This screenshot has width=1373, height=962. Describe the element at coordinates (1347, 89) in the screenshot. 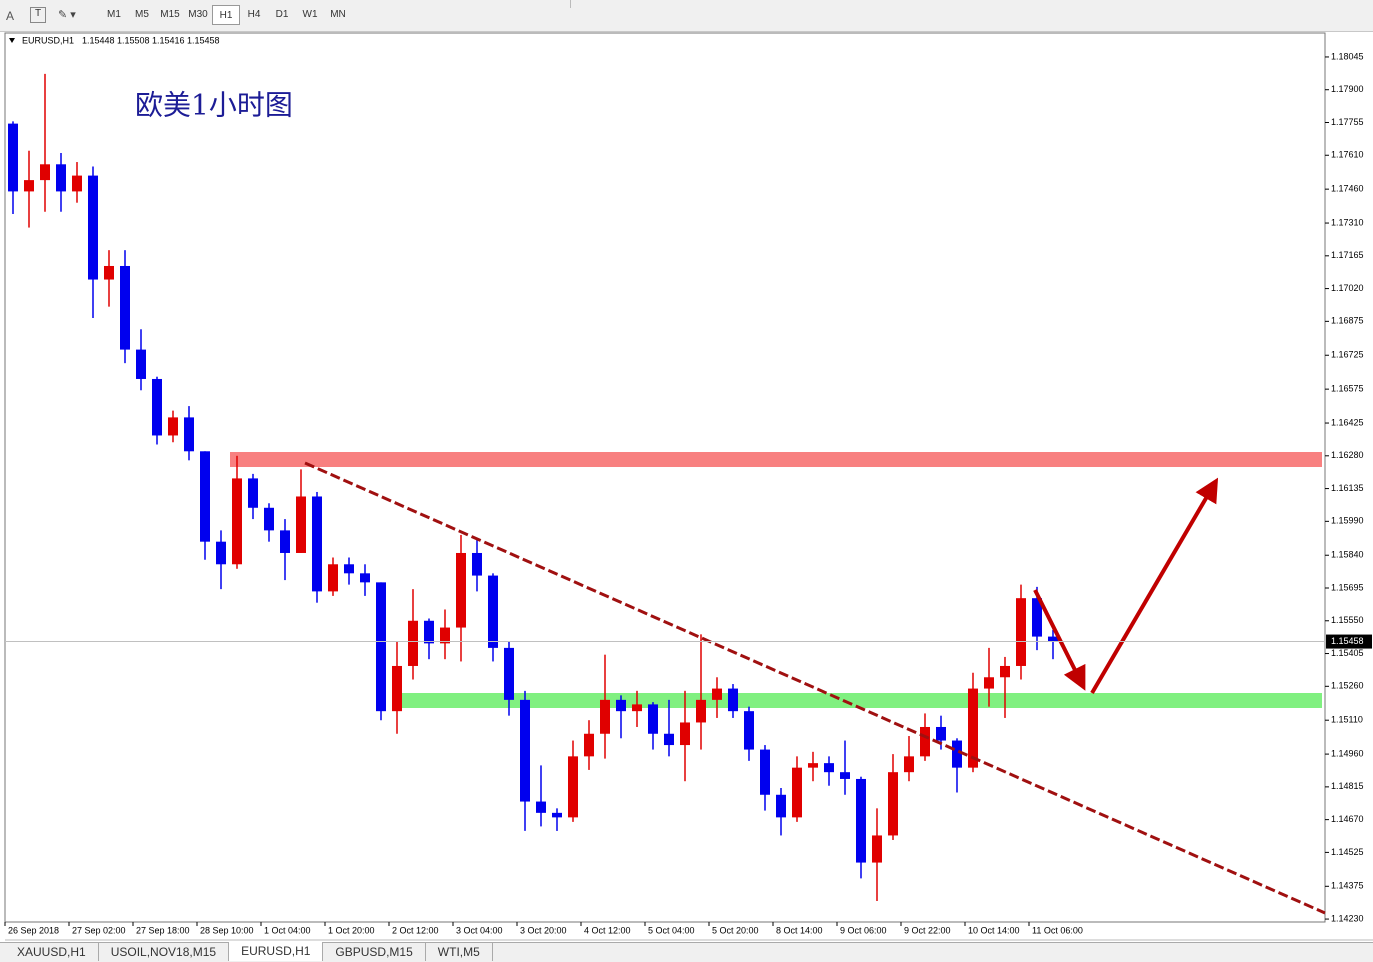

I see `y-tick-label: 1.17900` at that location.